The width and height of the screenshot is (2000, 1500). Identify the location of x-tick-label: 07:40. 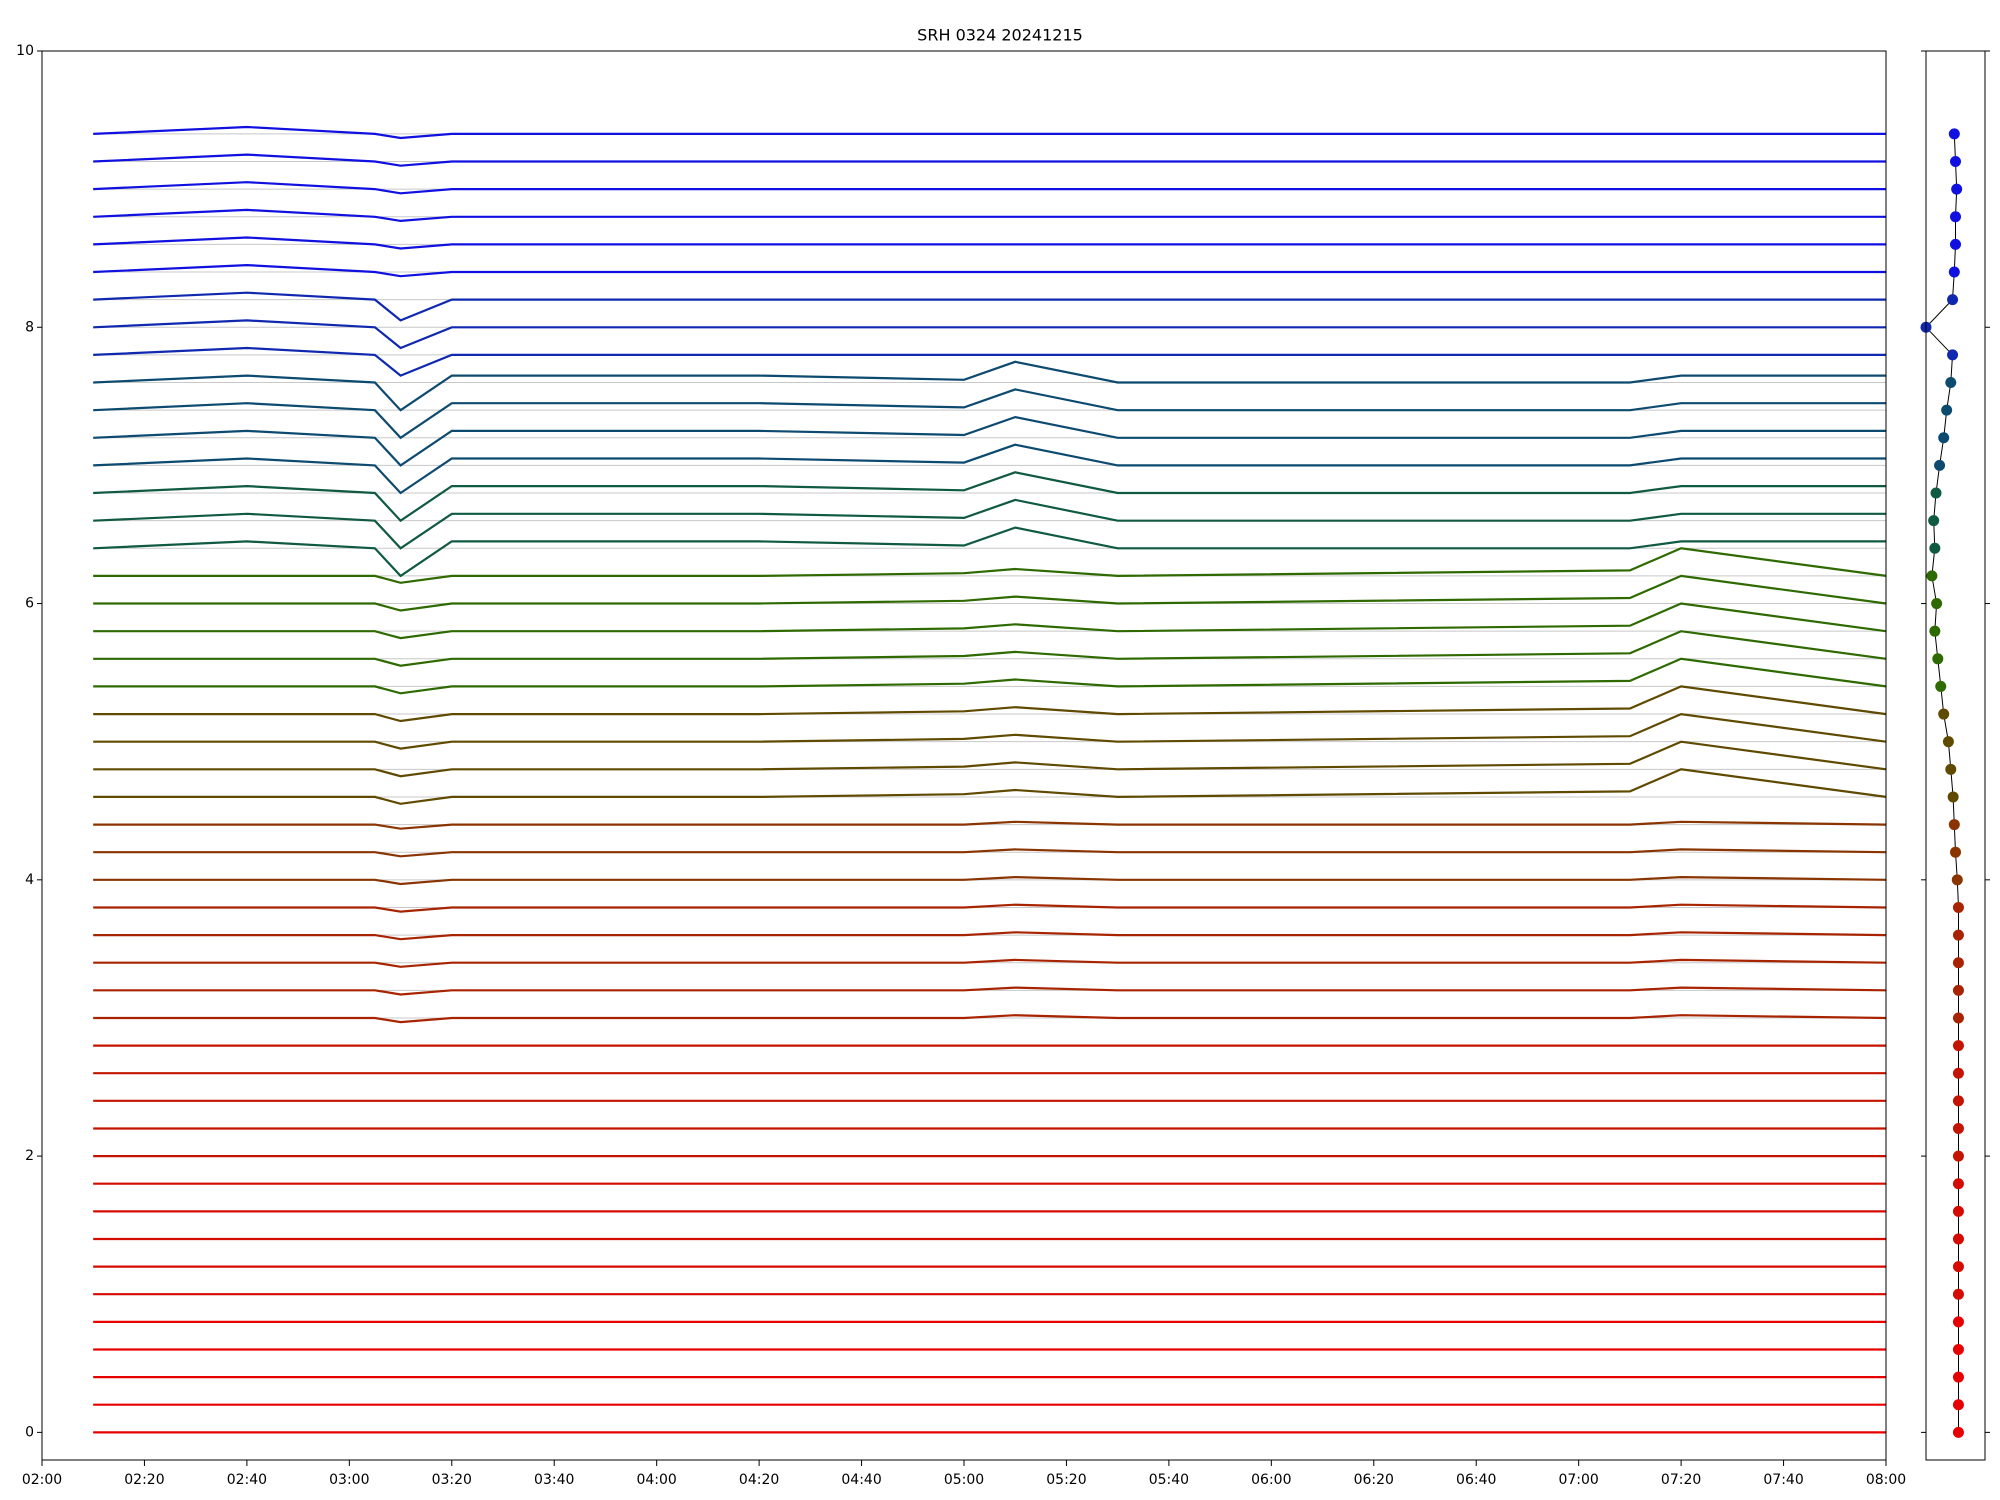
(1783, 1480).